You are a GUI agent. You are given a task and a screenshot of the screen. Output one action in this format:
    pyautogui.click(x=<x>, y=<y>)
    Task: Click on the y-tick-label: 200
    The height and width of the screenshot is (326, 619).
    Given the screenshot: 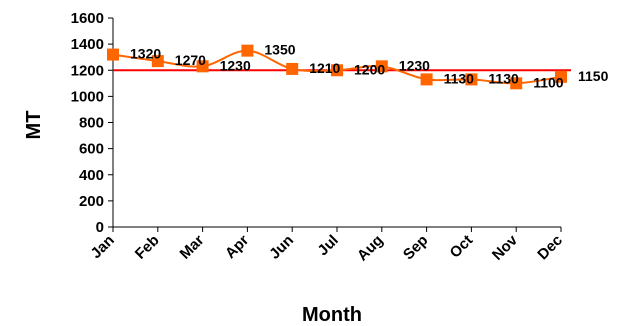 What is the action you would take?
    pyautogui.click(x=91, y=201)
    